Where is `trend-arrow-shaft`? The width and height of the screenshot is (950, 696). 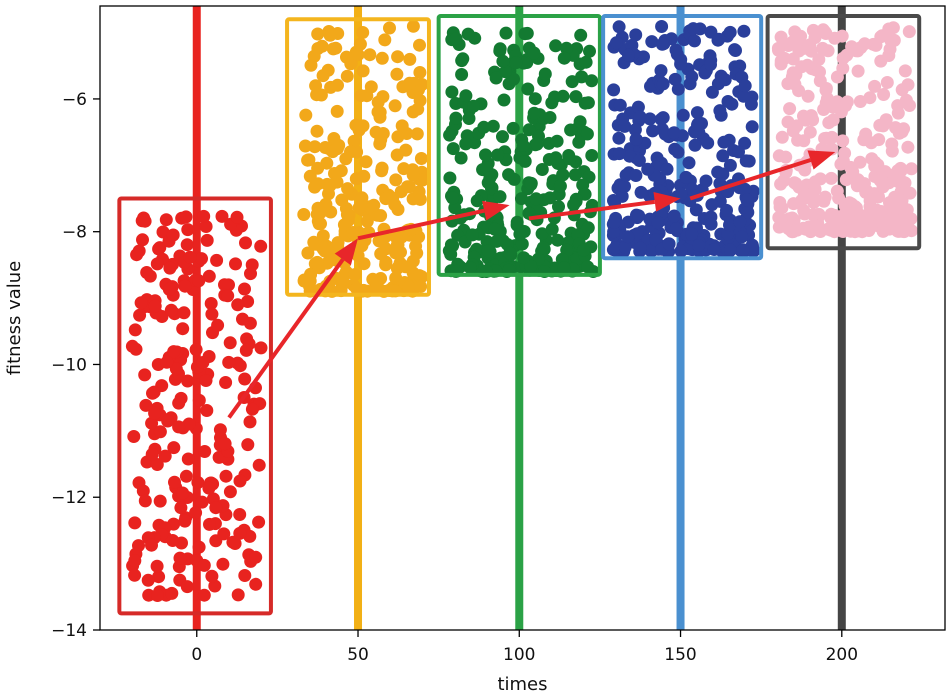
trend-arrow-shaft is located at coordinates (421, 224).